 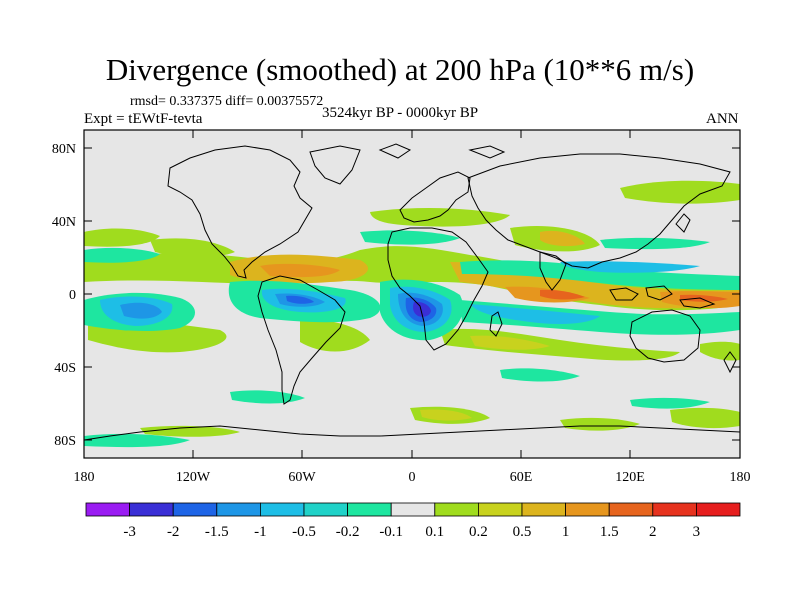 What do you see at coordinates (630, 477) in the screenshot?
I see `lon-label-120e: 120E` at bounding box center [630, 477].